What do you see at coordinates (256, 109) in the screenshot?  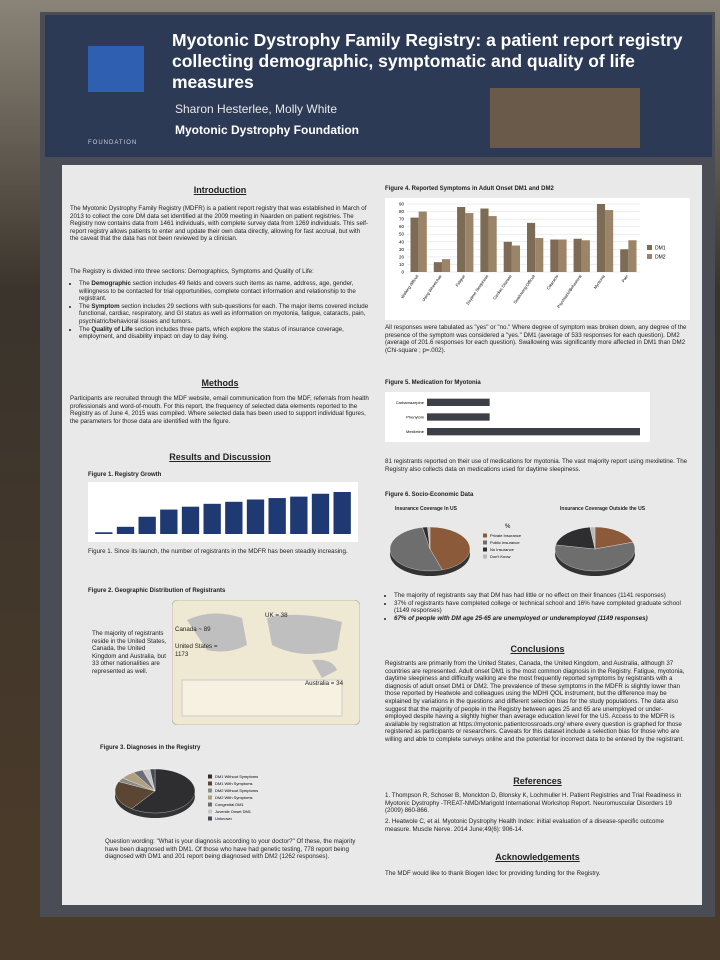 I see `authors: Sharon Hesterlee, Molly White` at bounding box center [256, 109].